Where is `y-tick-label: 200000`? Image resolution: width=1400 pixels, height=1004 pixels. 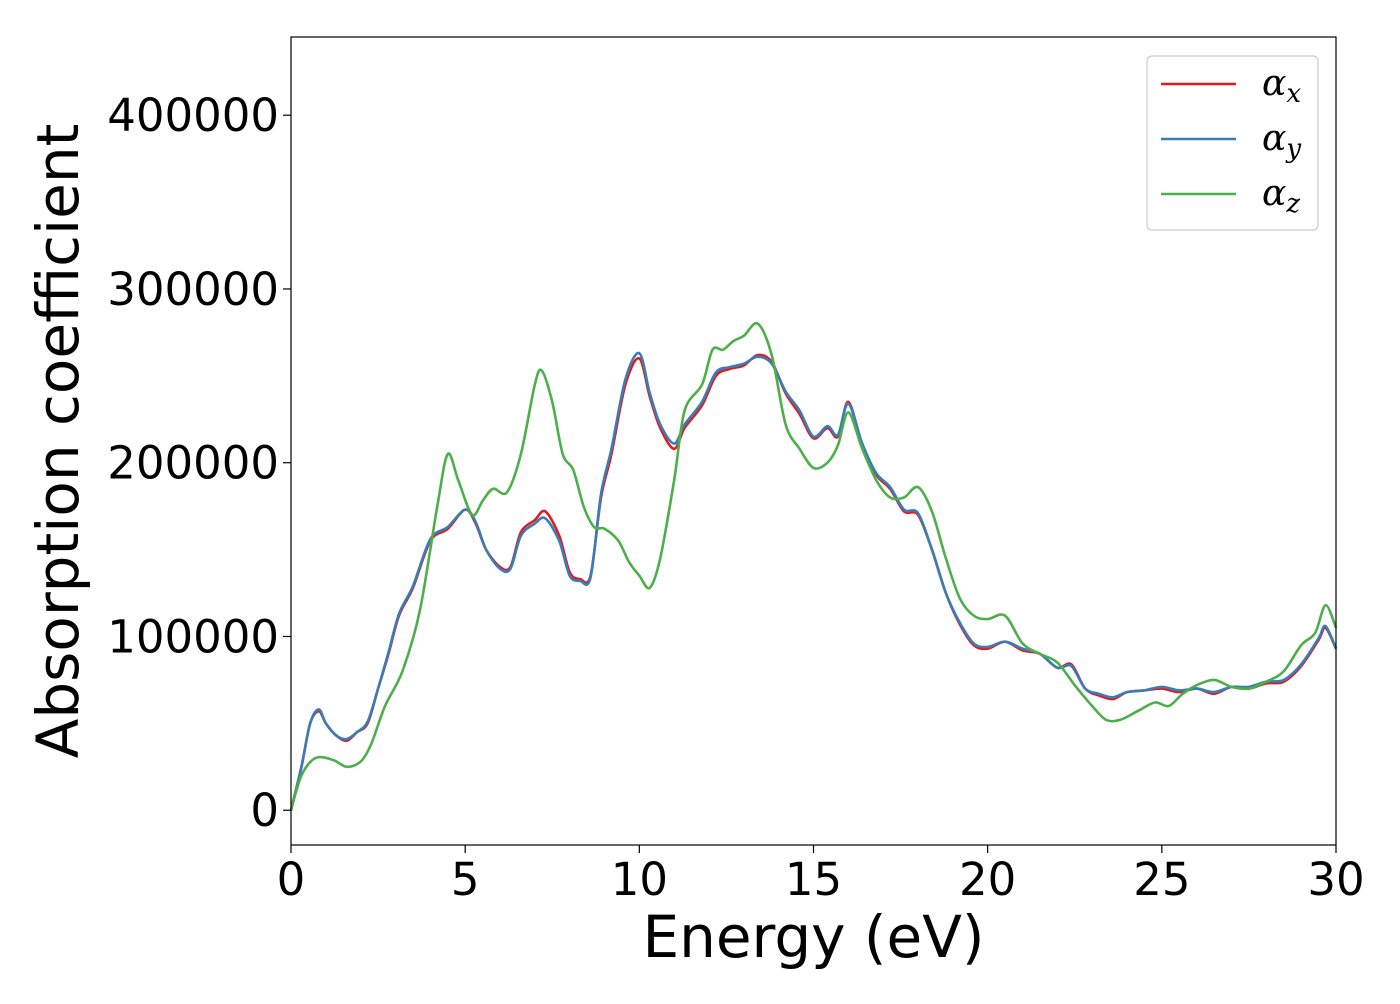 y-tick-label: 200000 is located at coordinates (193, 463).